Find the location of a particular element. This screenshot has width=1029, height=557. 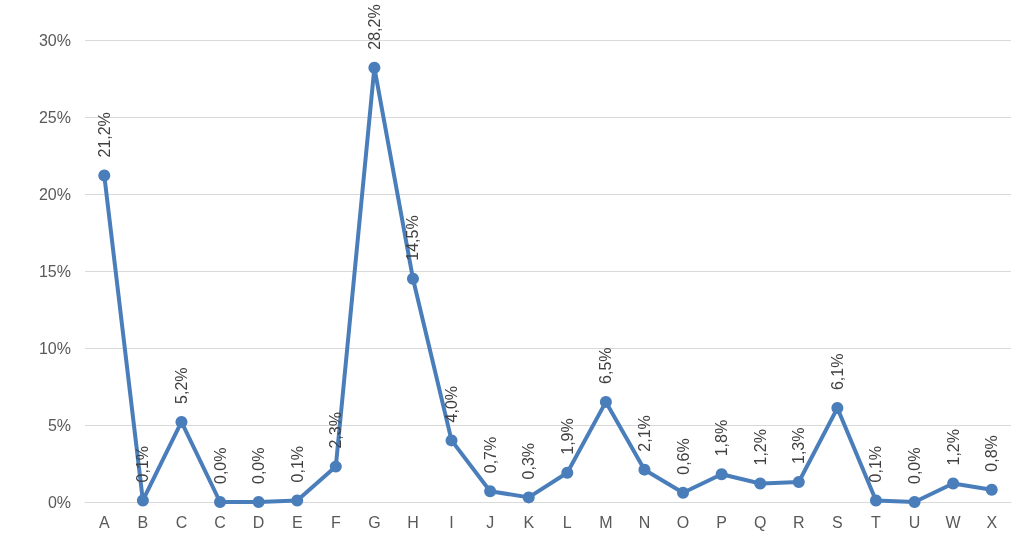

data-label: 0,3% is located at coordinates (529, 461).